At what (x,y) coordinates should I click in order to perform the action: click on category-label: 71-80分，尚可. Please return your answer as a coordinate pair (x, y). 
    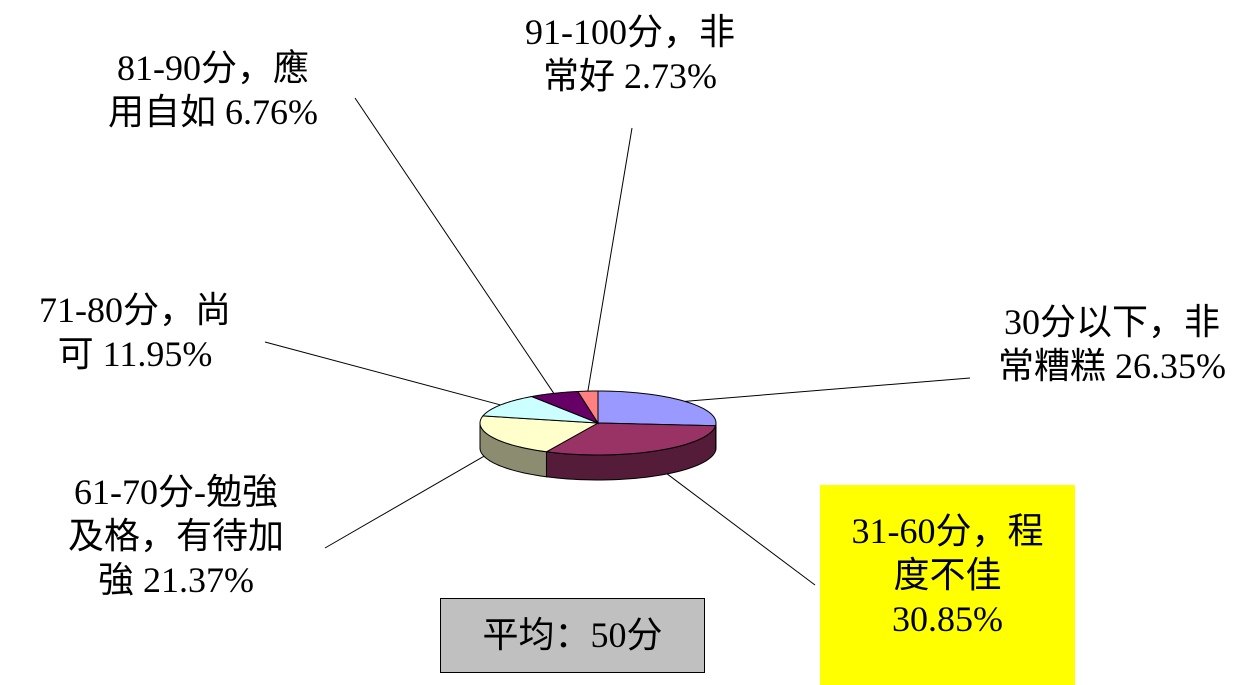
    Looking at the image, I should click on (135, 332).